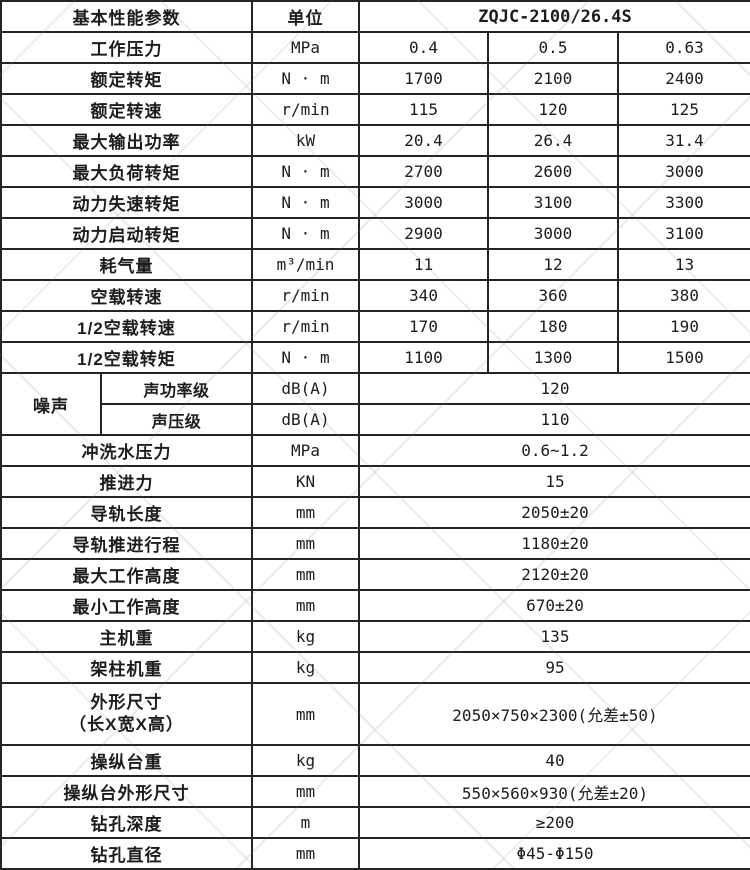 This screenshot has width=750, height=870. I want to click on param-label: 最大负荷转矩, so click(126, 171).